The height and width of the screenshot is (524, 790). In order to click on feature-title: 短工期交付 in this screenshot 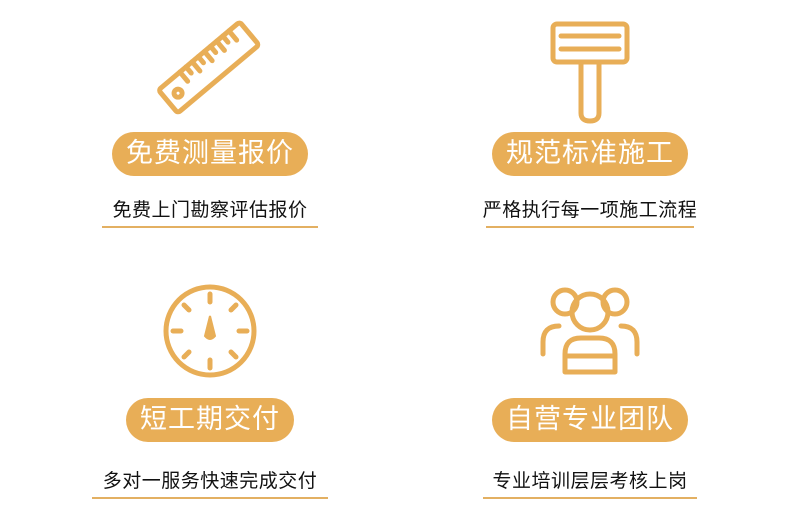, I will do `click(210, 420)`.